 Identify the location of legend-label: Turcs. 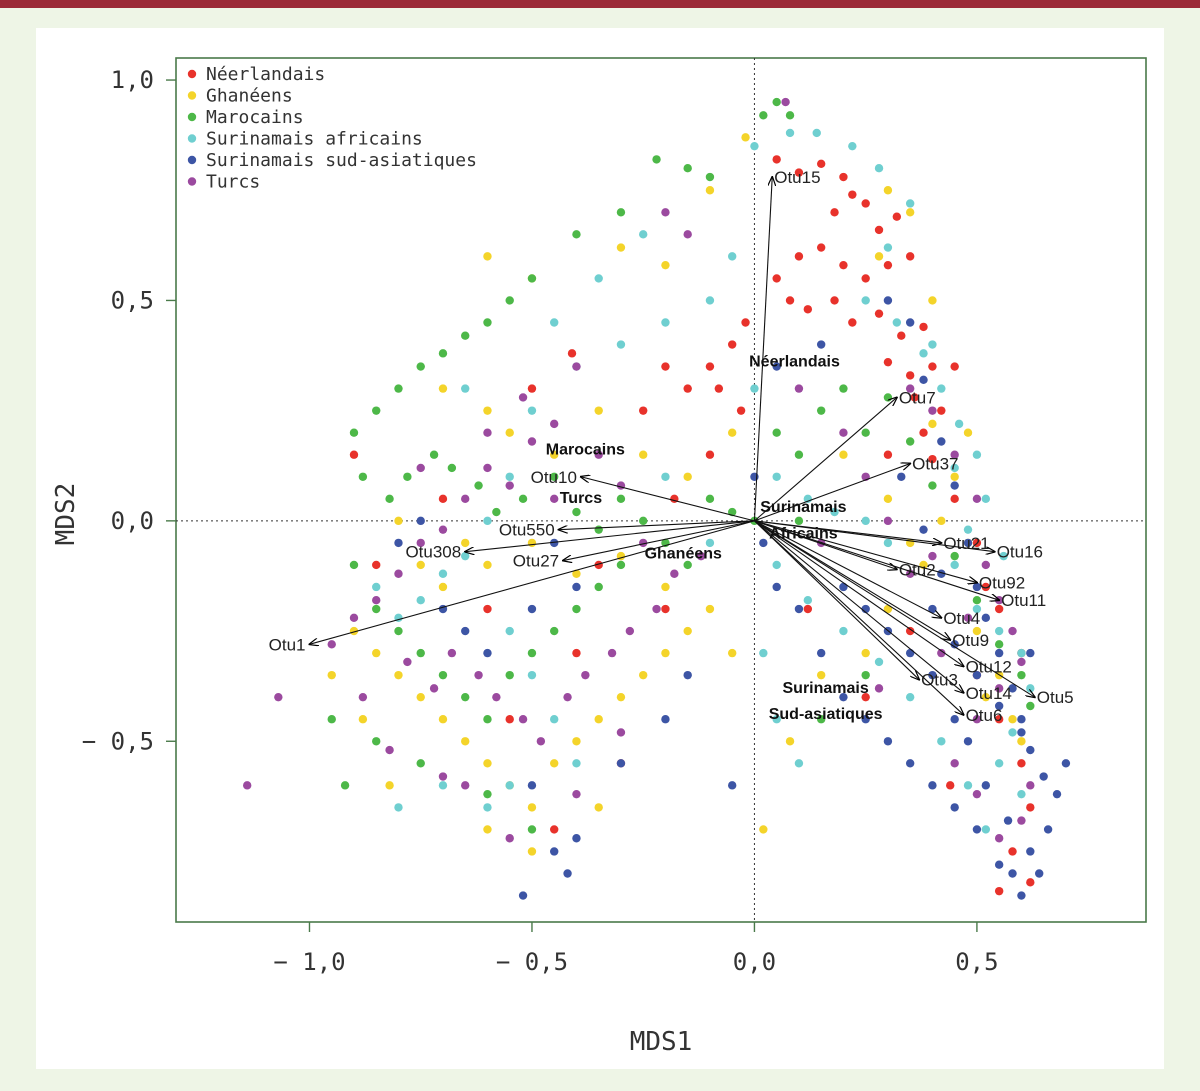
(233, 182).